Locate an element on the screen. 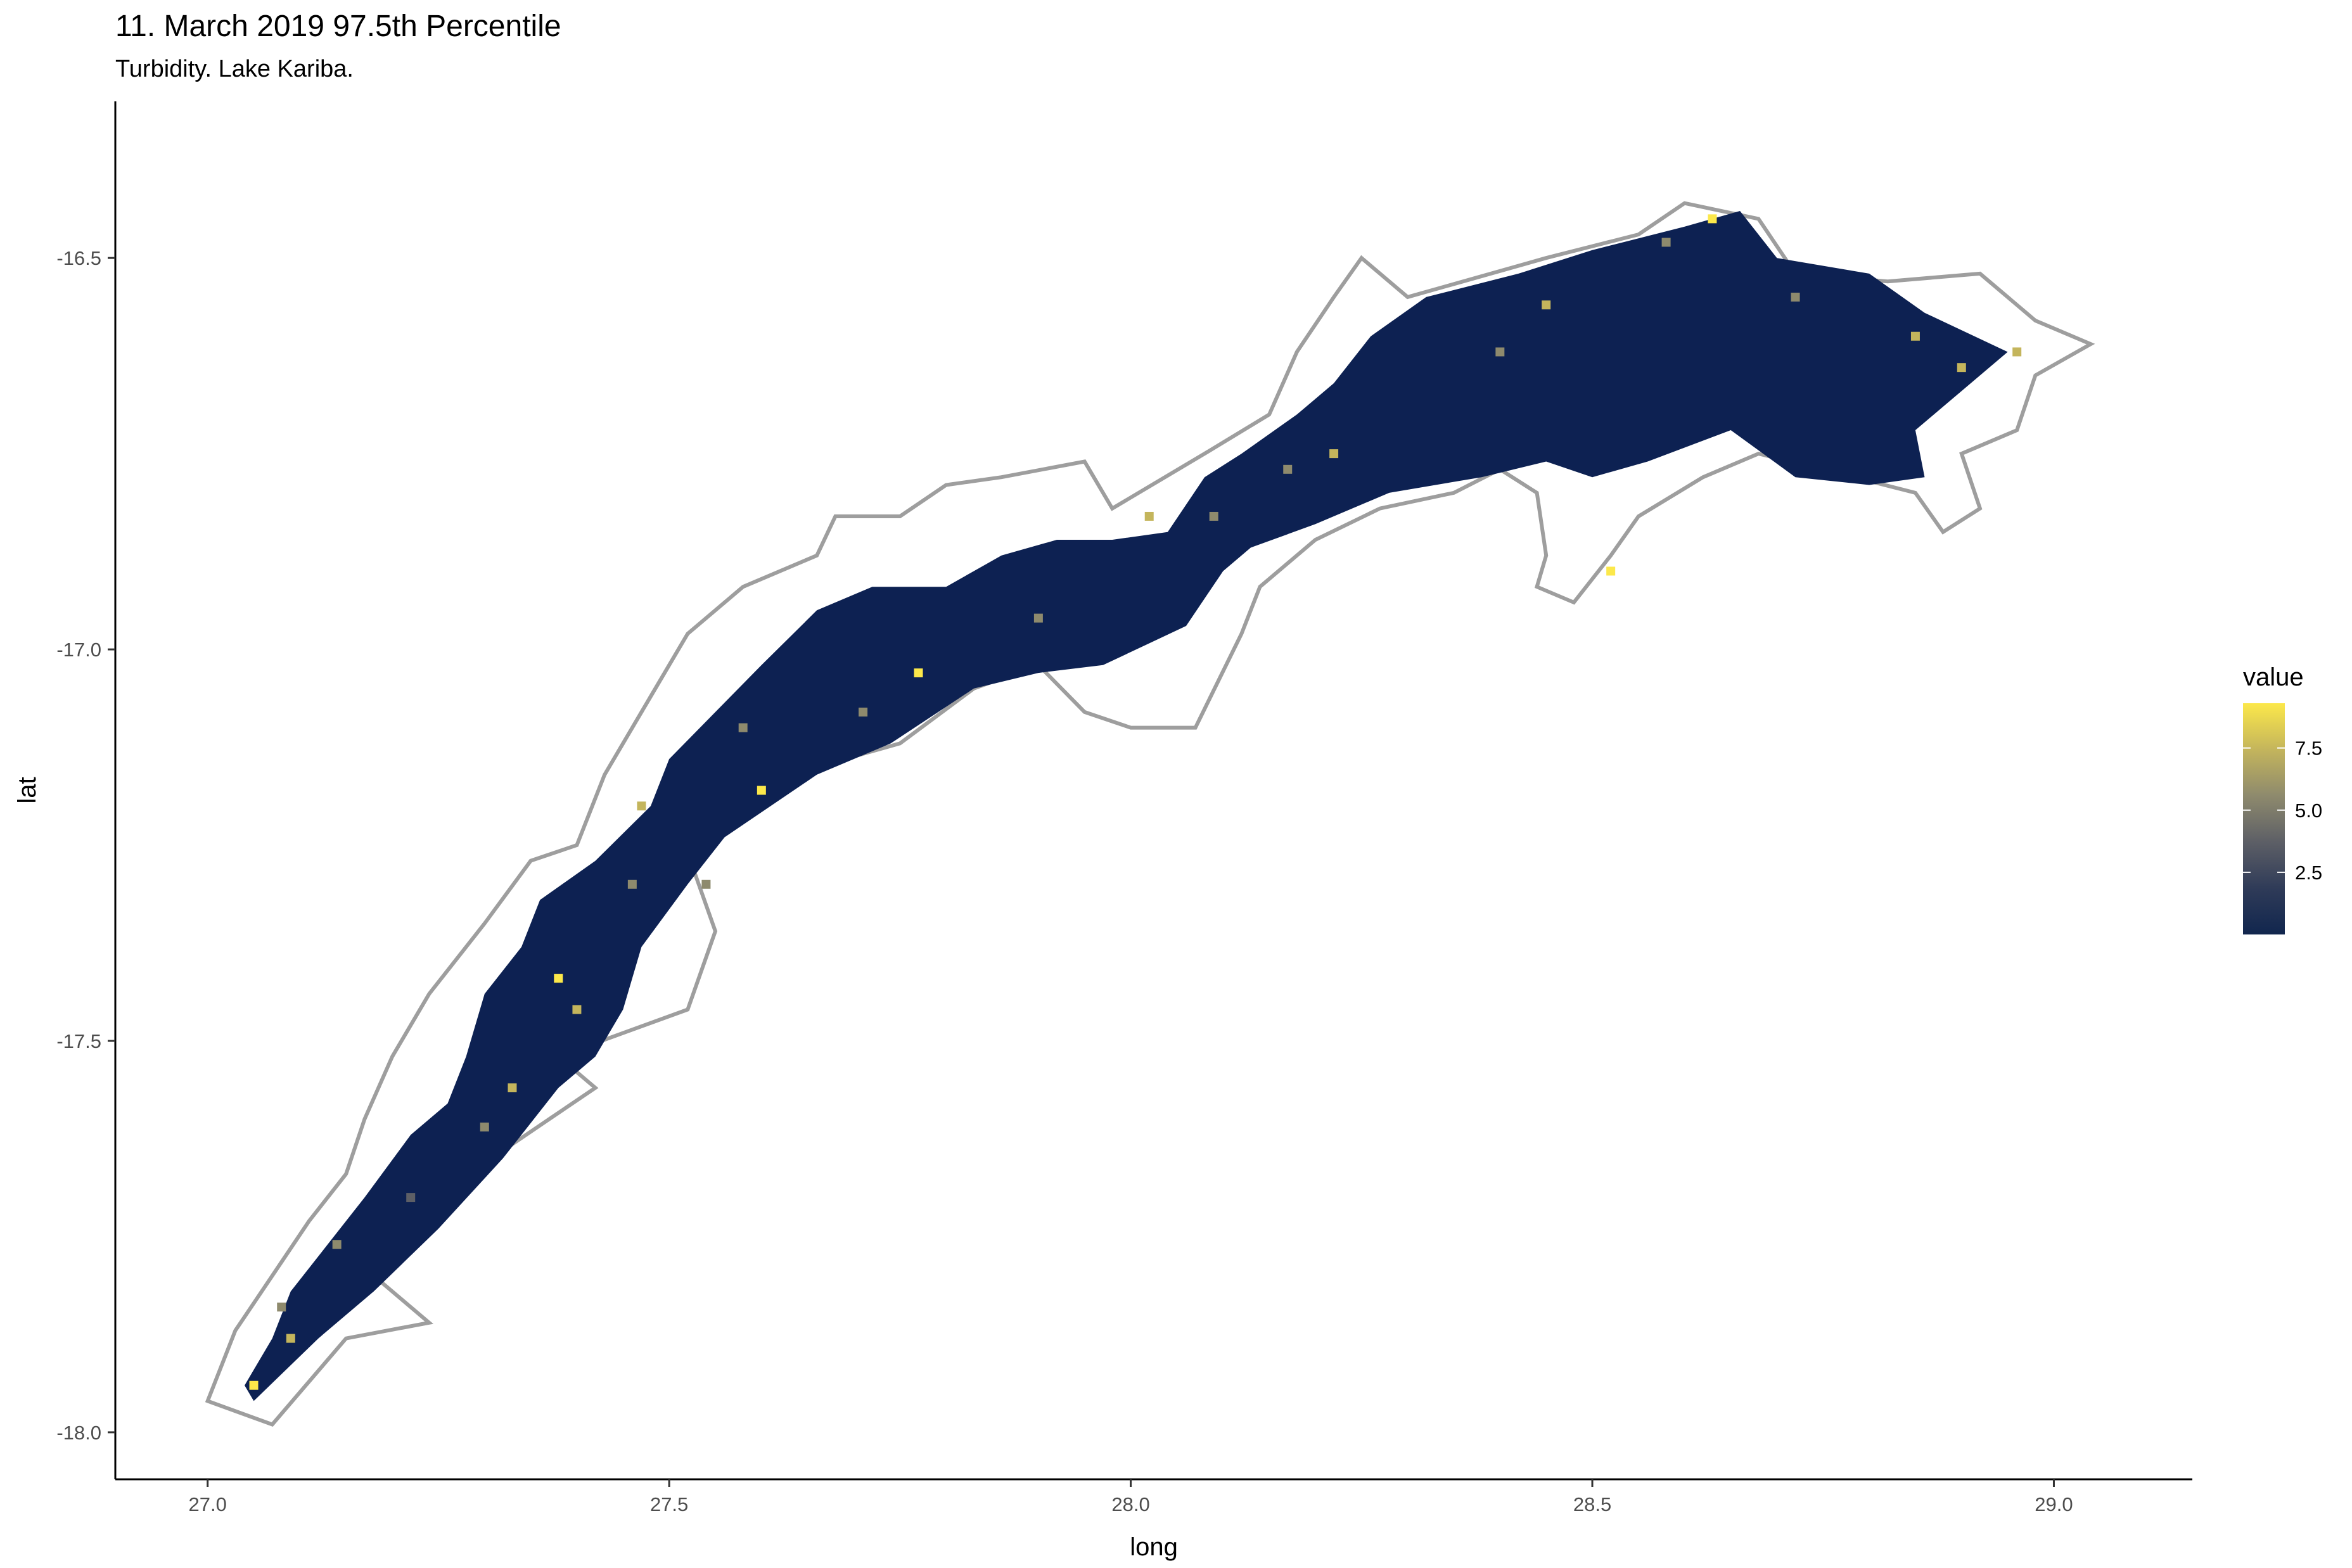 This screenshot has width=2352, height=1568. x-tick-label: 28.5 is located at coordinates (1592, 1504).